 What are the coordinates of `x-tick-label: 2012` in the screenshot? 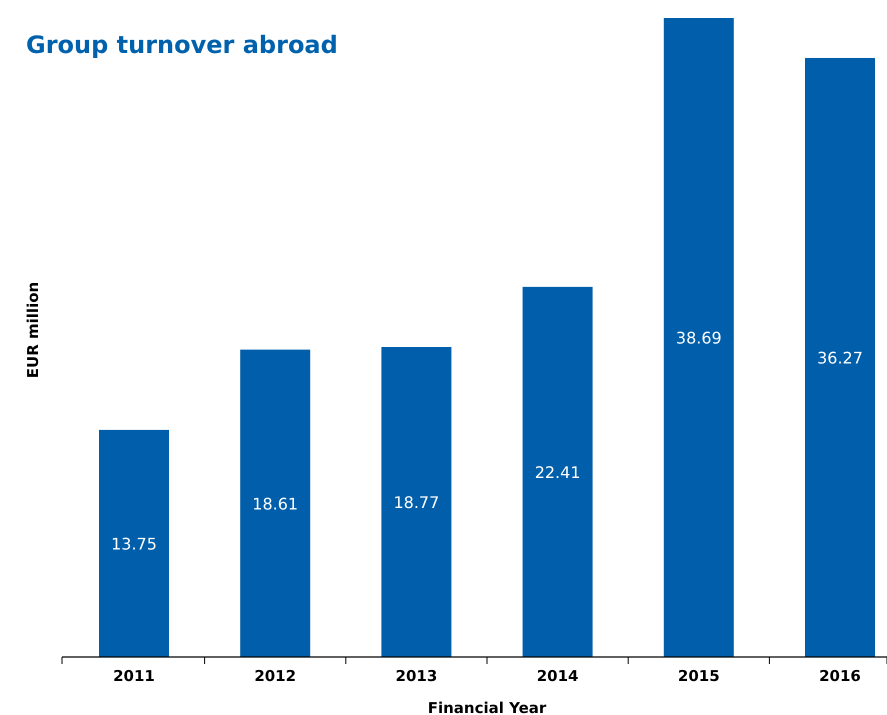 It's located at (275, 676).